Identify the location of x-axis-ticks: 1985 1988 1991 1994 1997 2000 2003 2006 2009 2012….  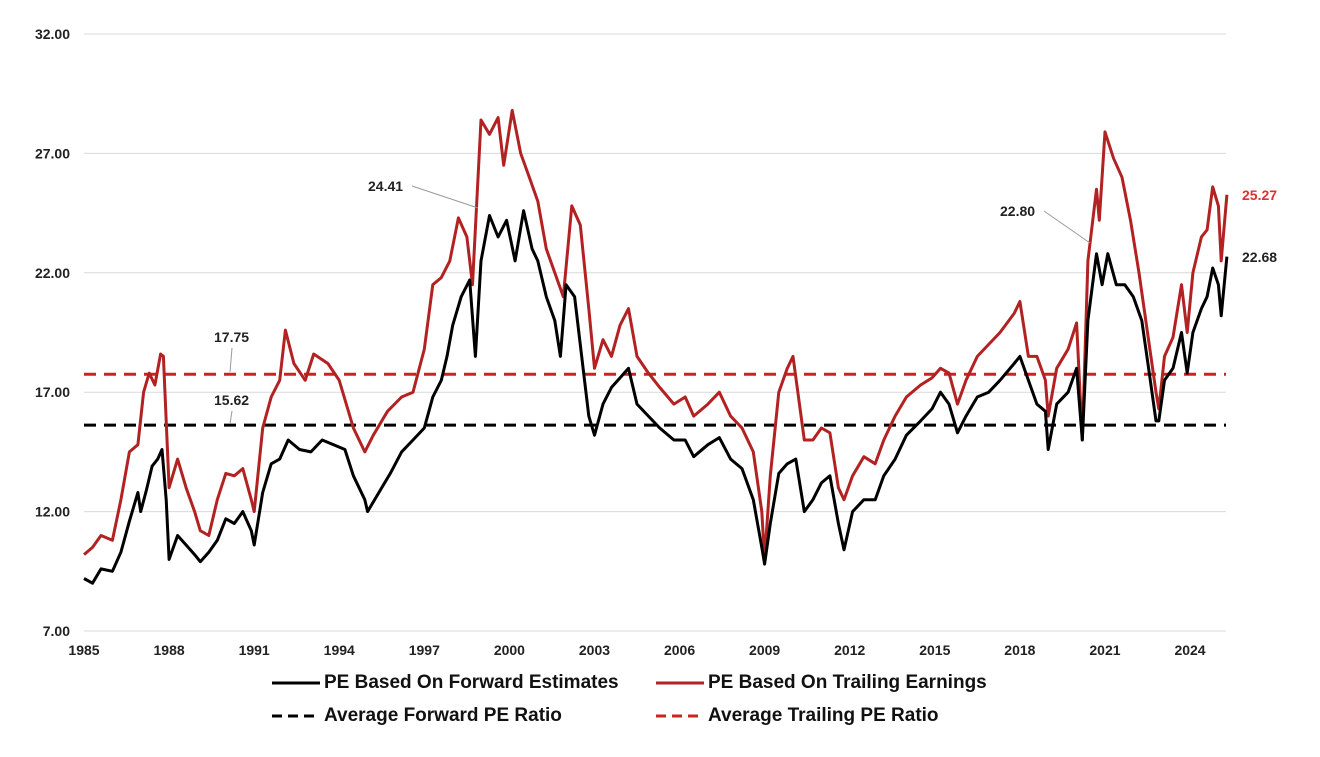
(636, 650).